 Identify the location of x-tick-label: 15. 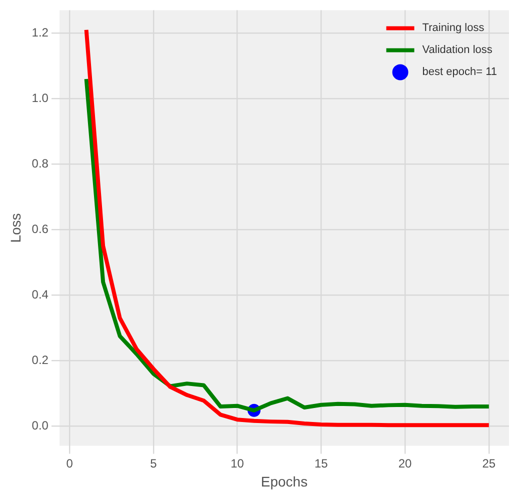
(321, 463).